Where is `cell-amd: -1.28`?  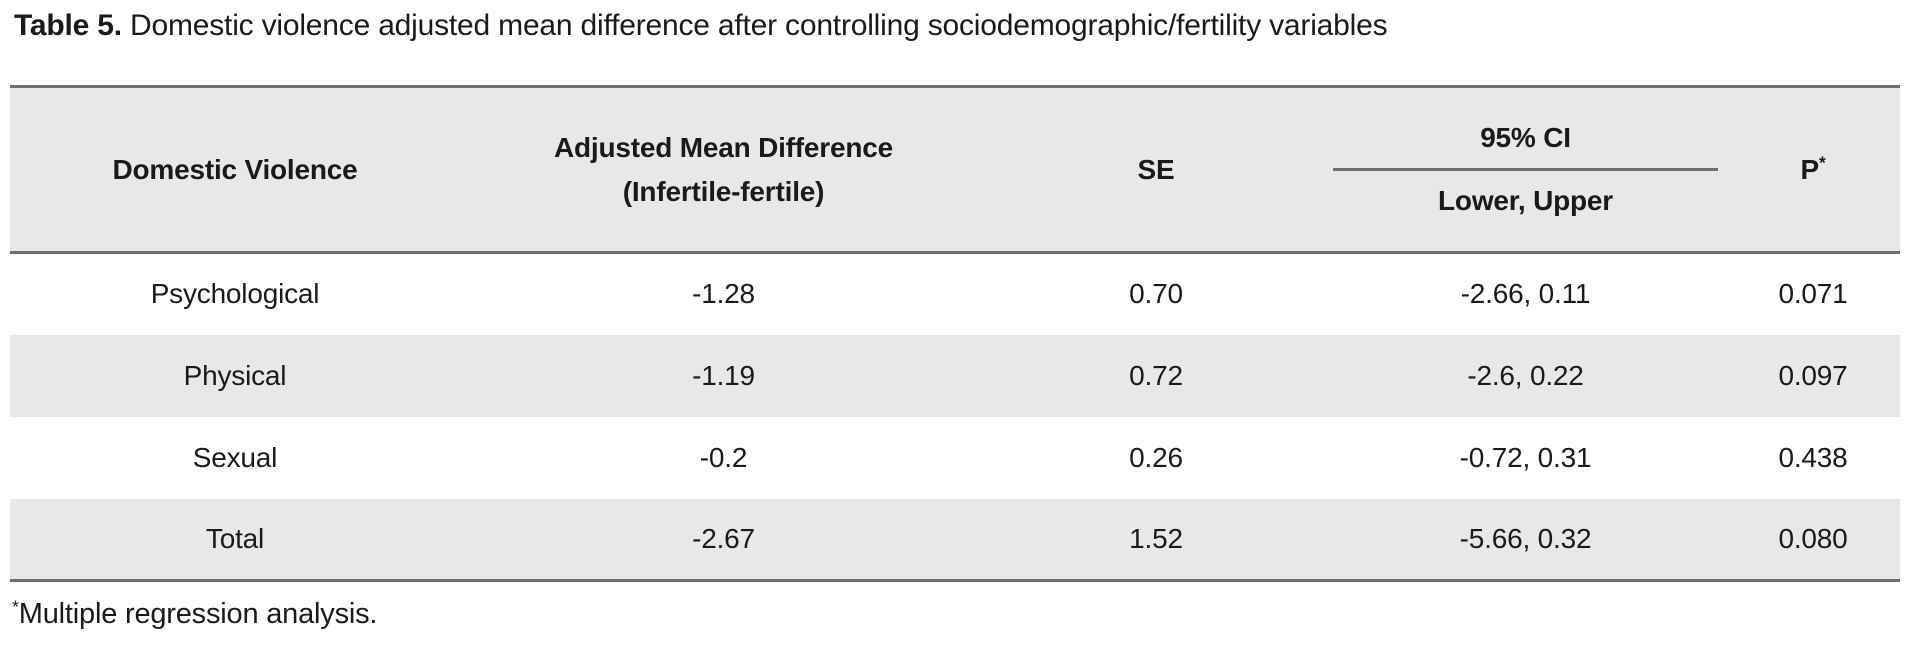 cell-amd: -1.28 is located at coordinates (723, 294).